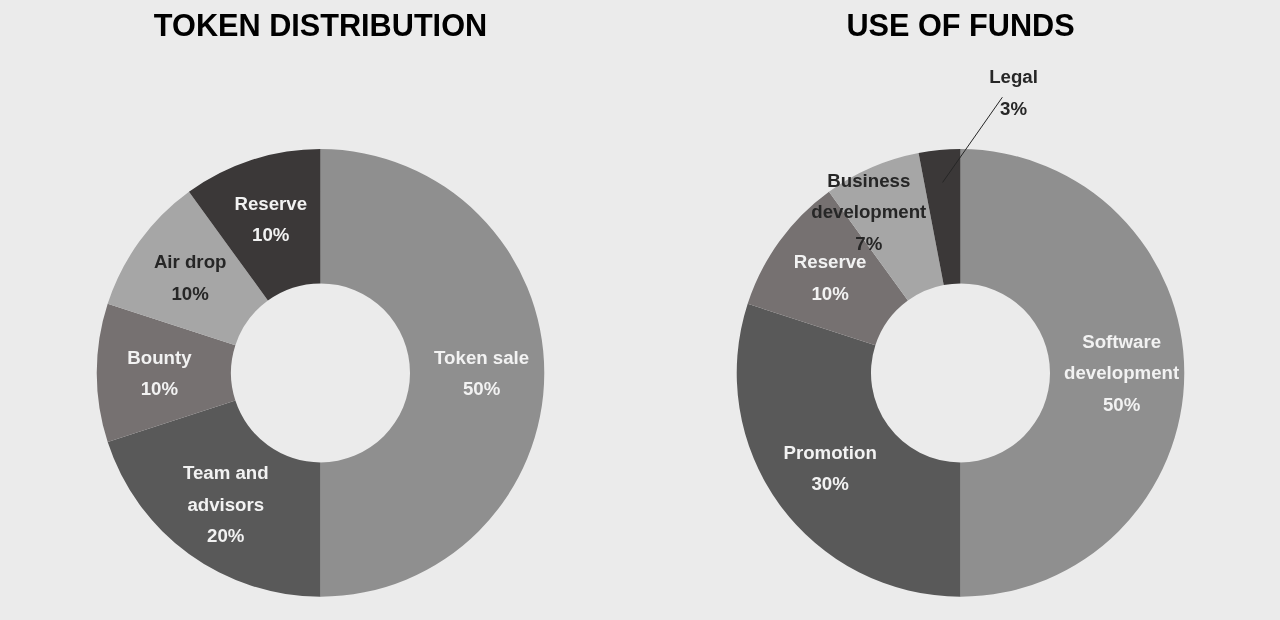 This screenshot has width=1280, height=620. What do you see at coordinates (1014, 108) in the screenshot?
I see `data-label: 3%` at bounding box center [1014, 108].